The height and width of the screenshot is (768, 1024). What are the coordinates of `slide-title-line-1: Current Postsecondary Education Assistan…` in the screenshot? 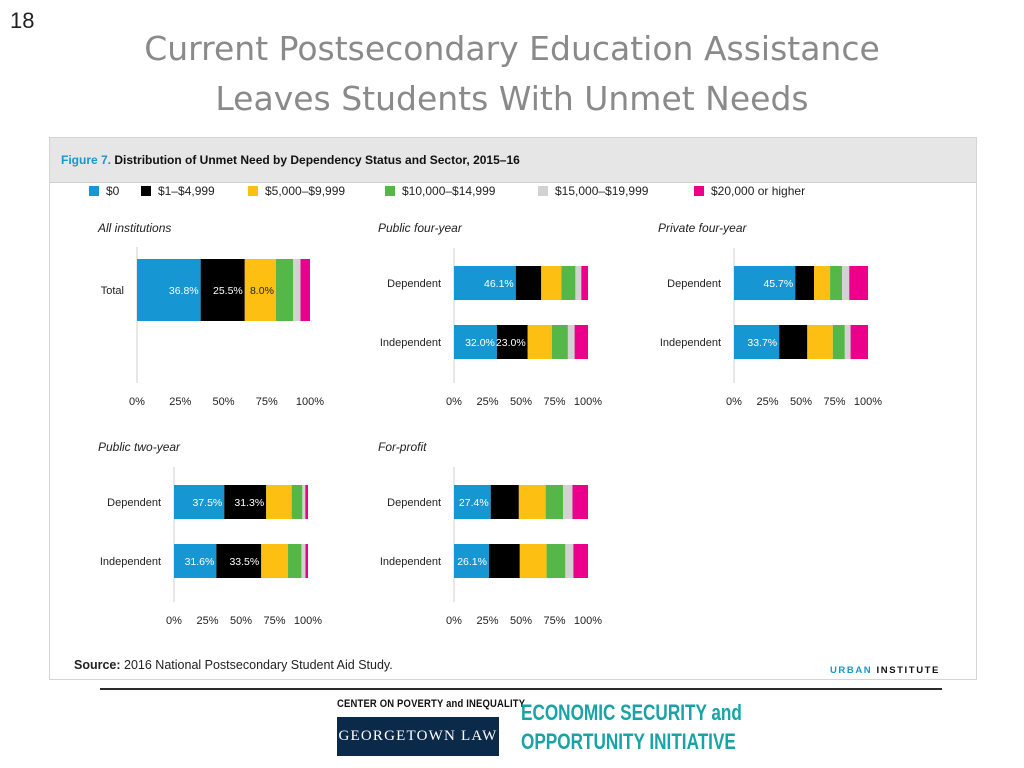 It's located at (512, 48).